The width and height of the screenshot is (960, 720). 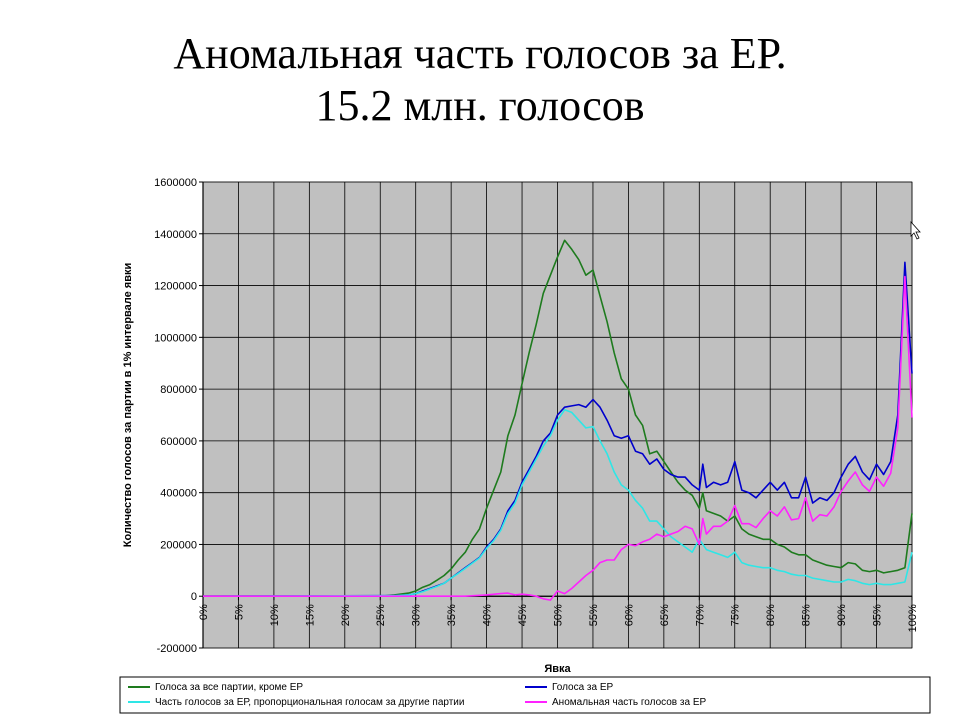 I want to click on x-tick-label: 45%, so click(x=523, y=615).